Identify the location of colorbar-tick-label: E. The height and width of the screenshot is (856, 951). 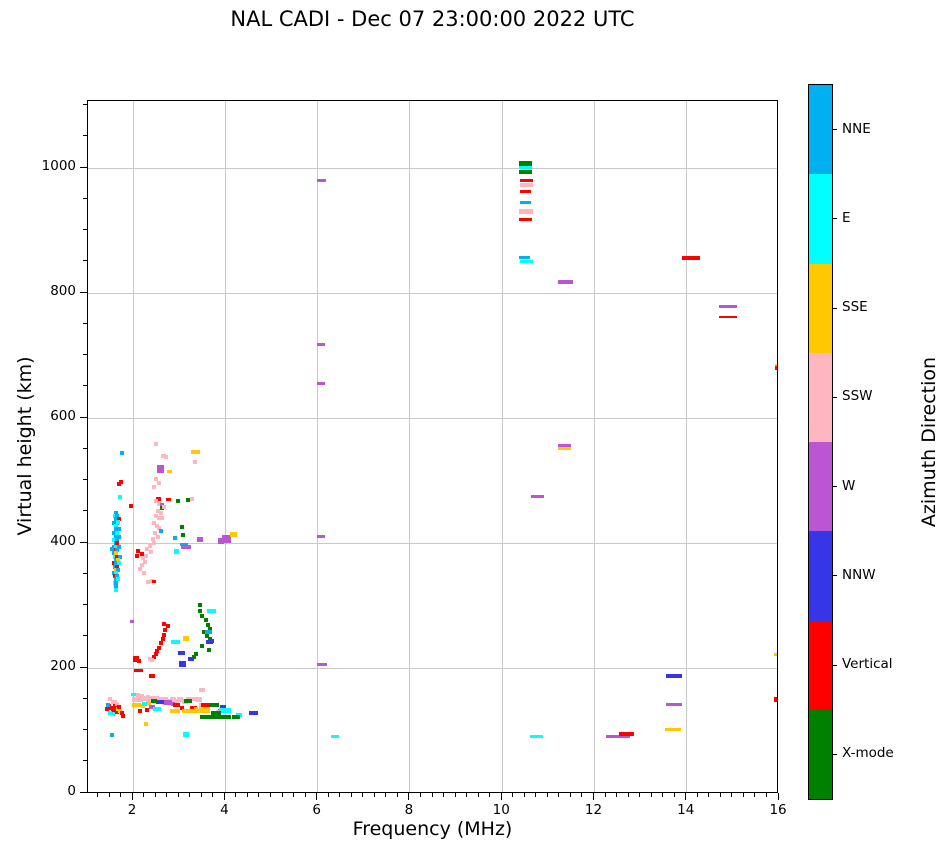
(846, 217).